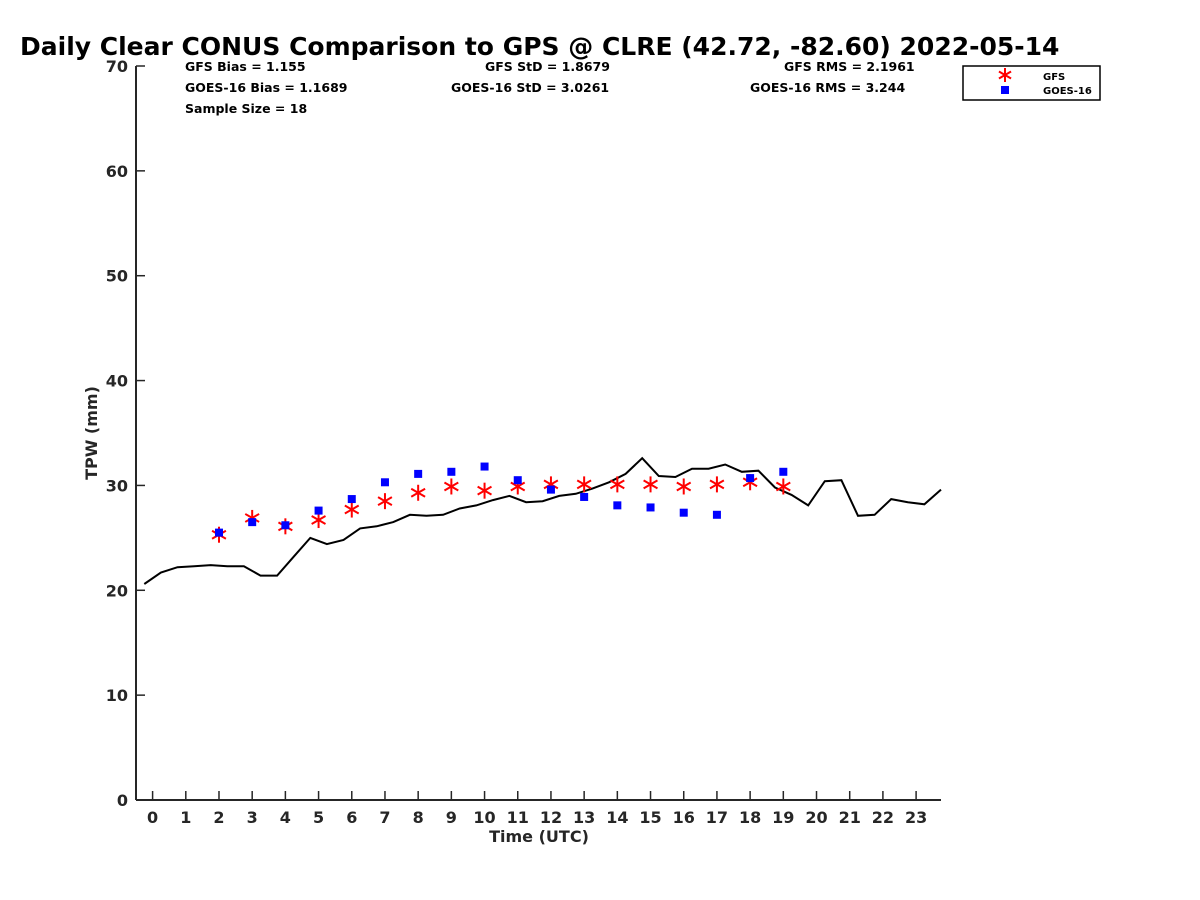 The width and height of the screenshot is (1200, 900). I want to click on x-tick-label: 23, so click(916, 817).